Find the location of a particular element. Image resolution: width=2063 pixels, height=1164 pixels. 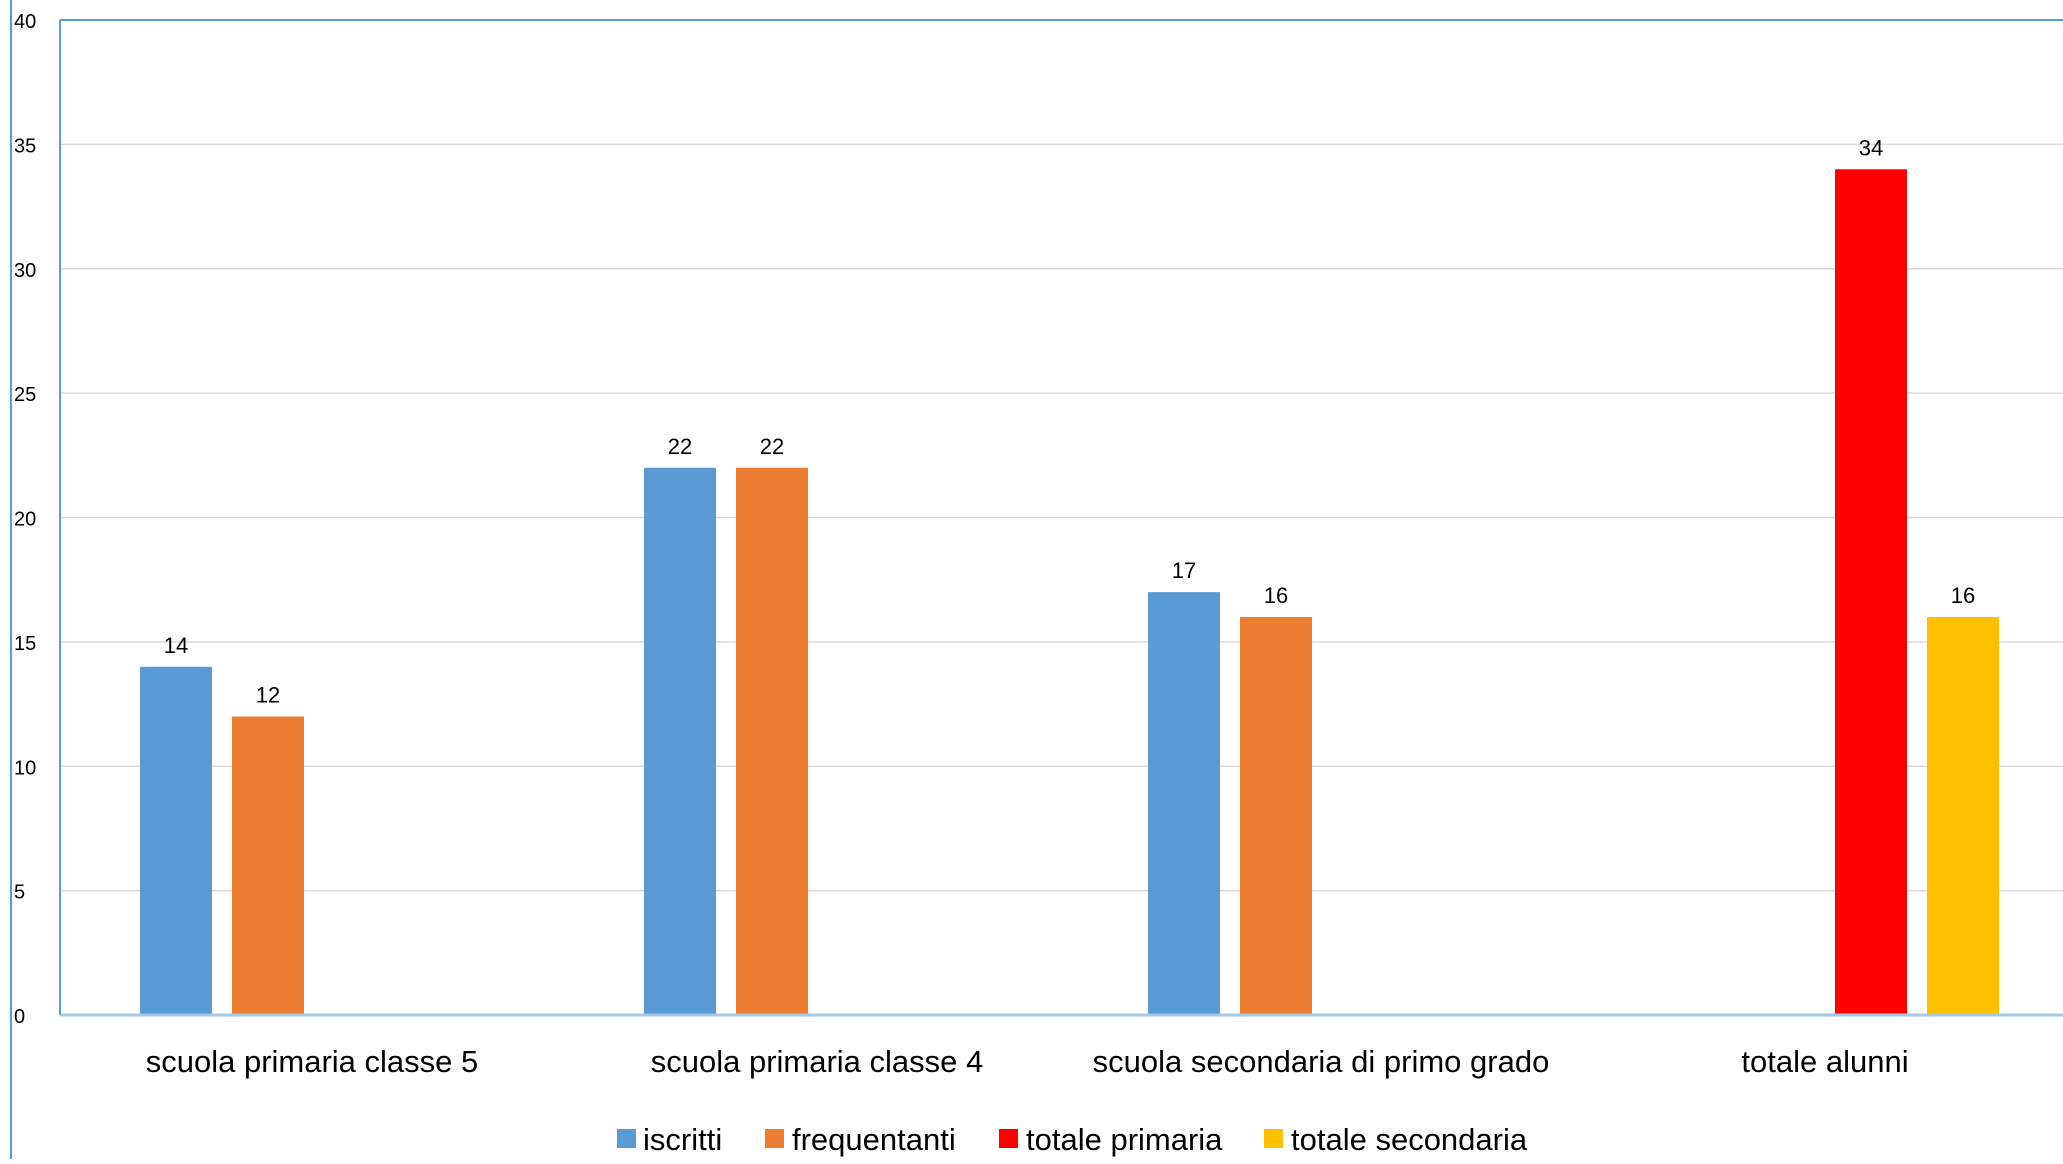

x-category-label: totale alunni is located at coordinates (1824, 1061).